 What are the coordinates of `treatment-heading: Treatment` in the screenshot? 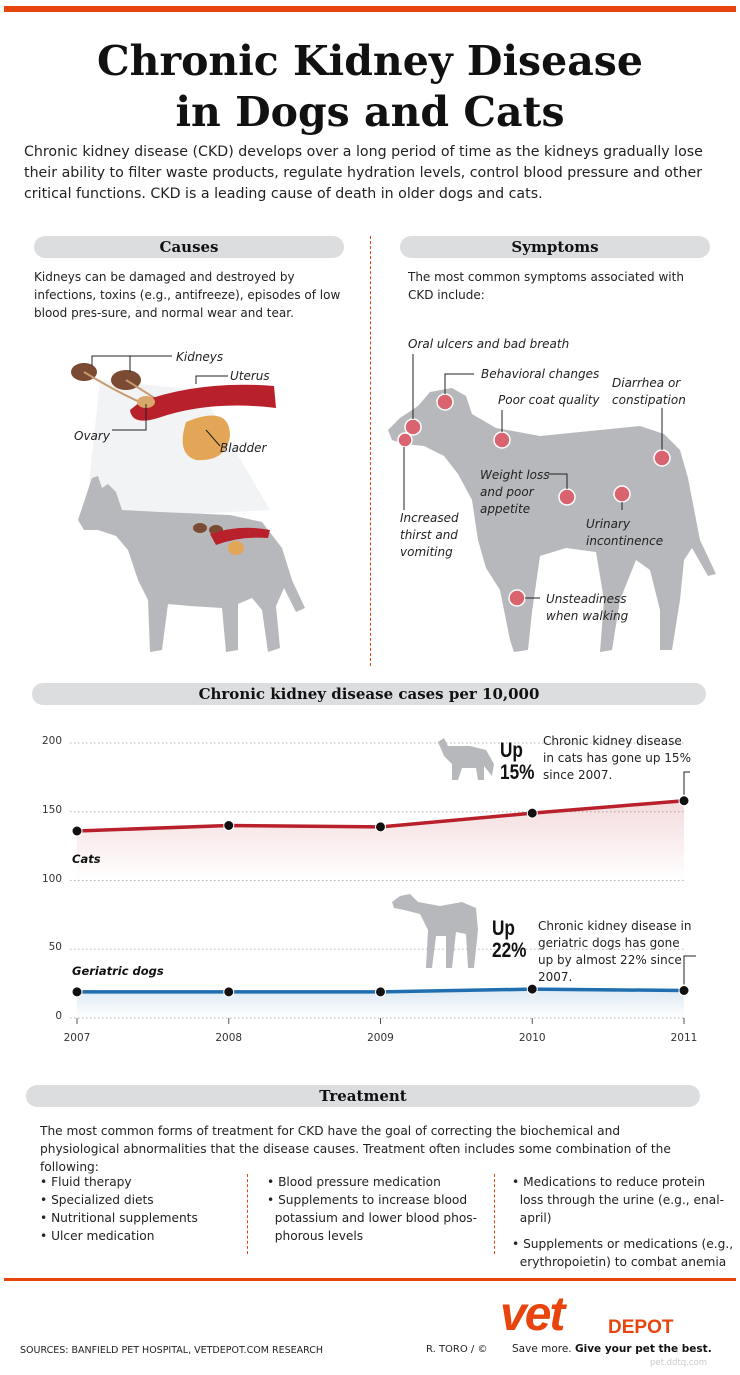 It's located at (363, 1096).